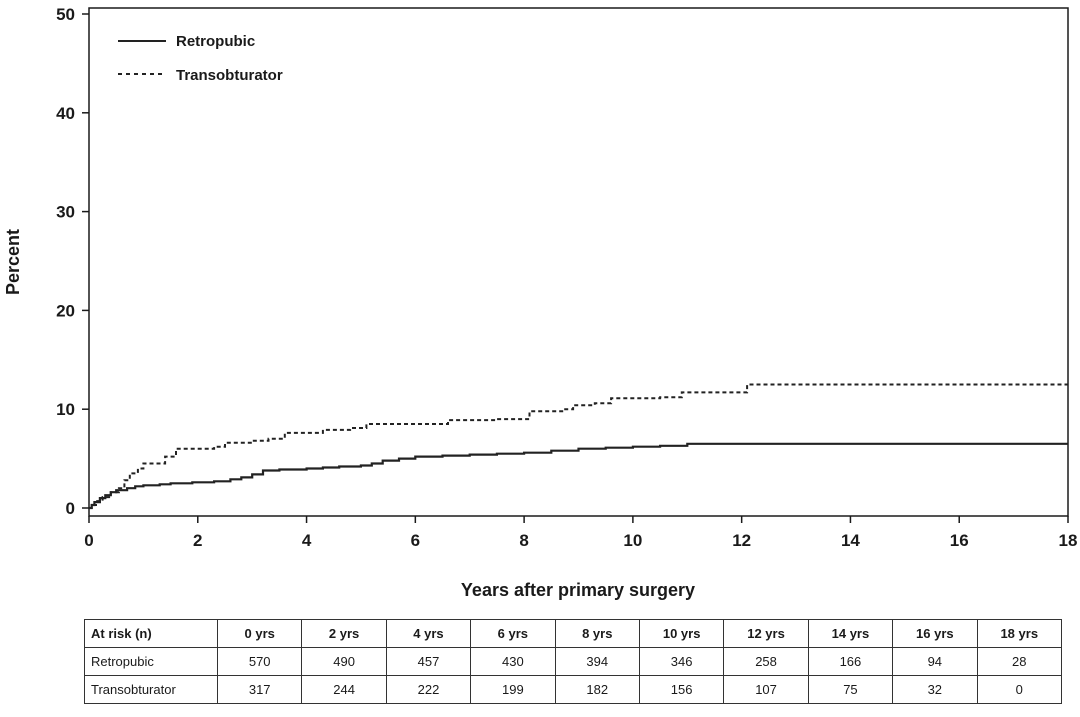 The image size is (1080, 717). Describe the element at coordinates (1019, 661) in the screenshot. I see `table-cell: 28` at that location.